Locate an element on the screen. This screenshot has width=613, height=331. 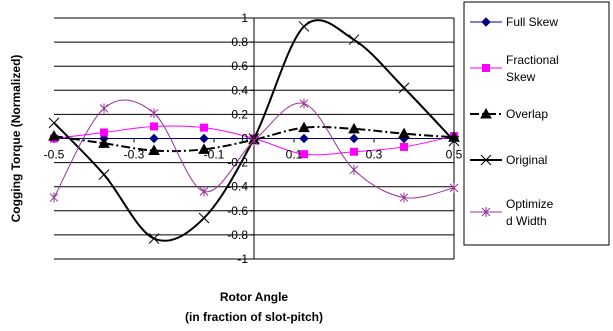
legend-item-original: Original is located at coordinates (508, 160).